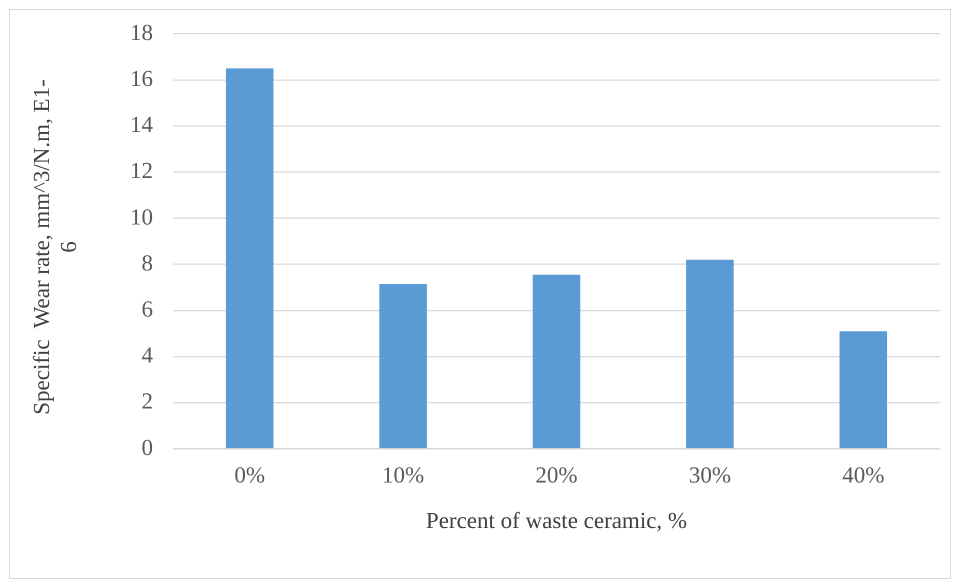 This screenshot has height=580, width=957. I want to click on x-tick-label: 0%, so click(250, 475).